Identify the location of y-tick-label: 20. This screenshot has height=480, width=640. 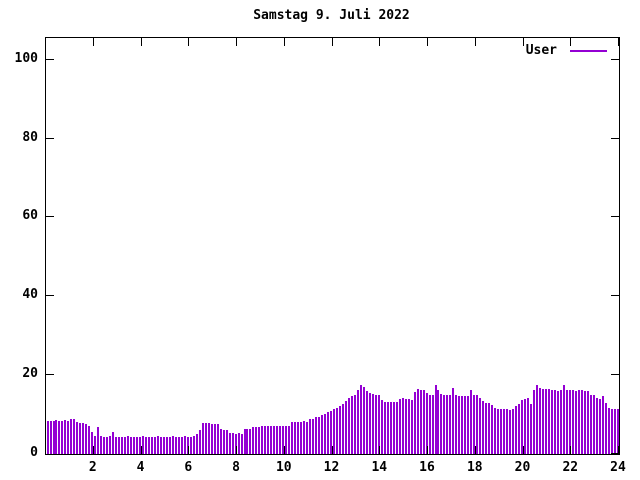
(30, 374).